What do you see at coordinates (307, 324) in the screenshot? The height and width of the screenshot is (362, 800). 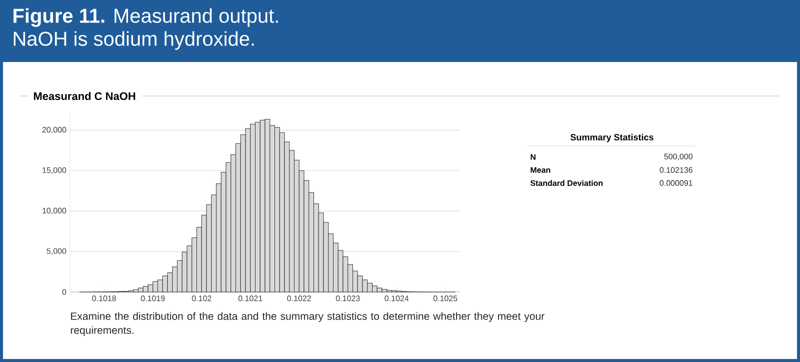 I see `text: Examine the distribution of the data and the summary statistics to determine whether they meet your requirements.` at bounding box center [307, 324].